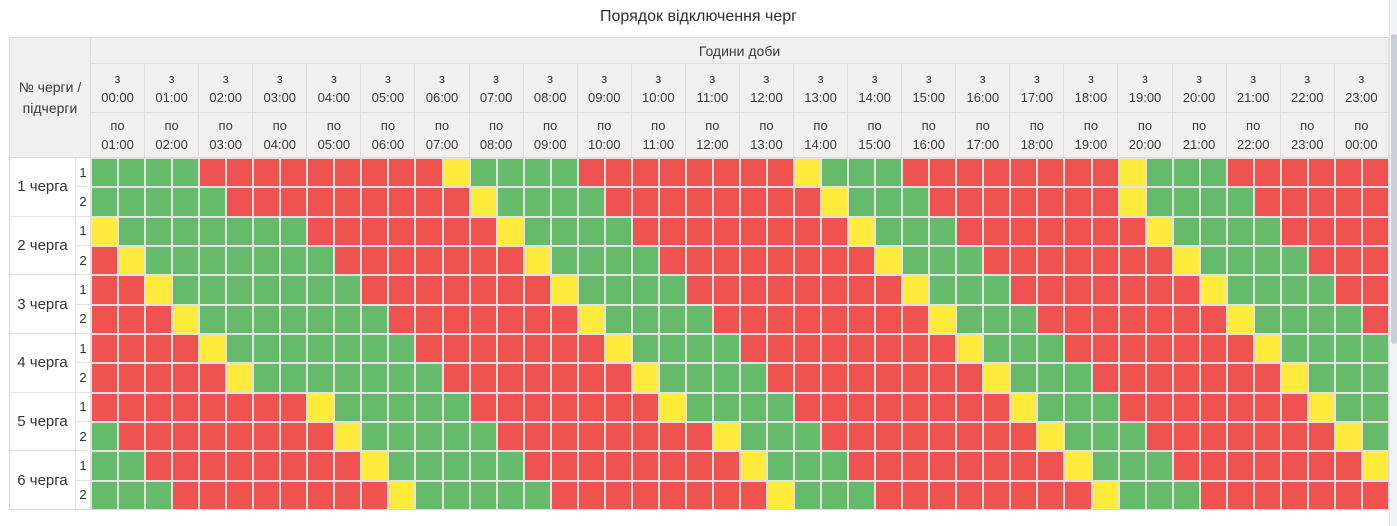 The width and height of the screenshot is (1397, 526). Describe the element at coordinates (929, 89) in the screenshot. I see `hour-from-cell: з 15:00` at that location.